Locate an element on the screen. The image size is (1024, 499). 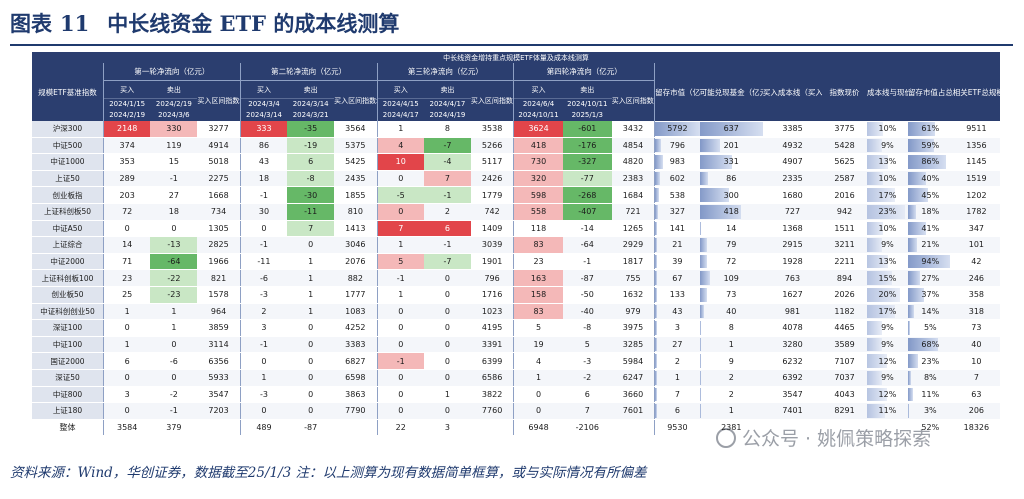
value-cell: 4820 is located at coordinates (633, 162).